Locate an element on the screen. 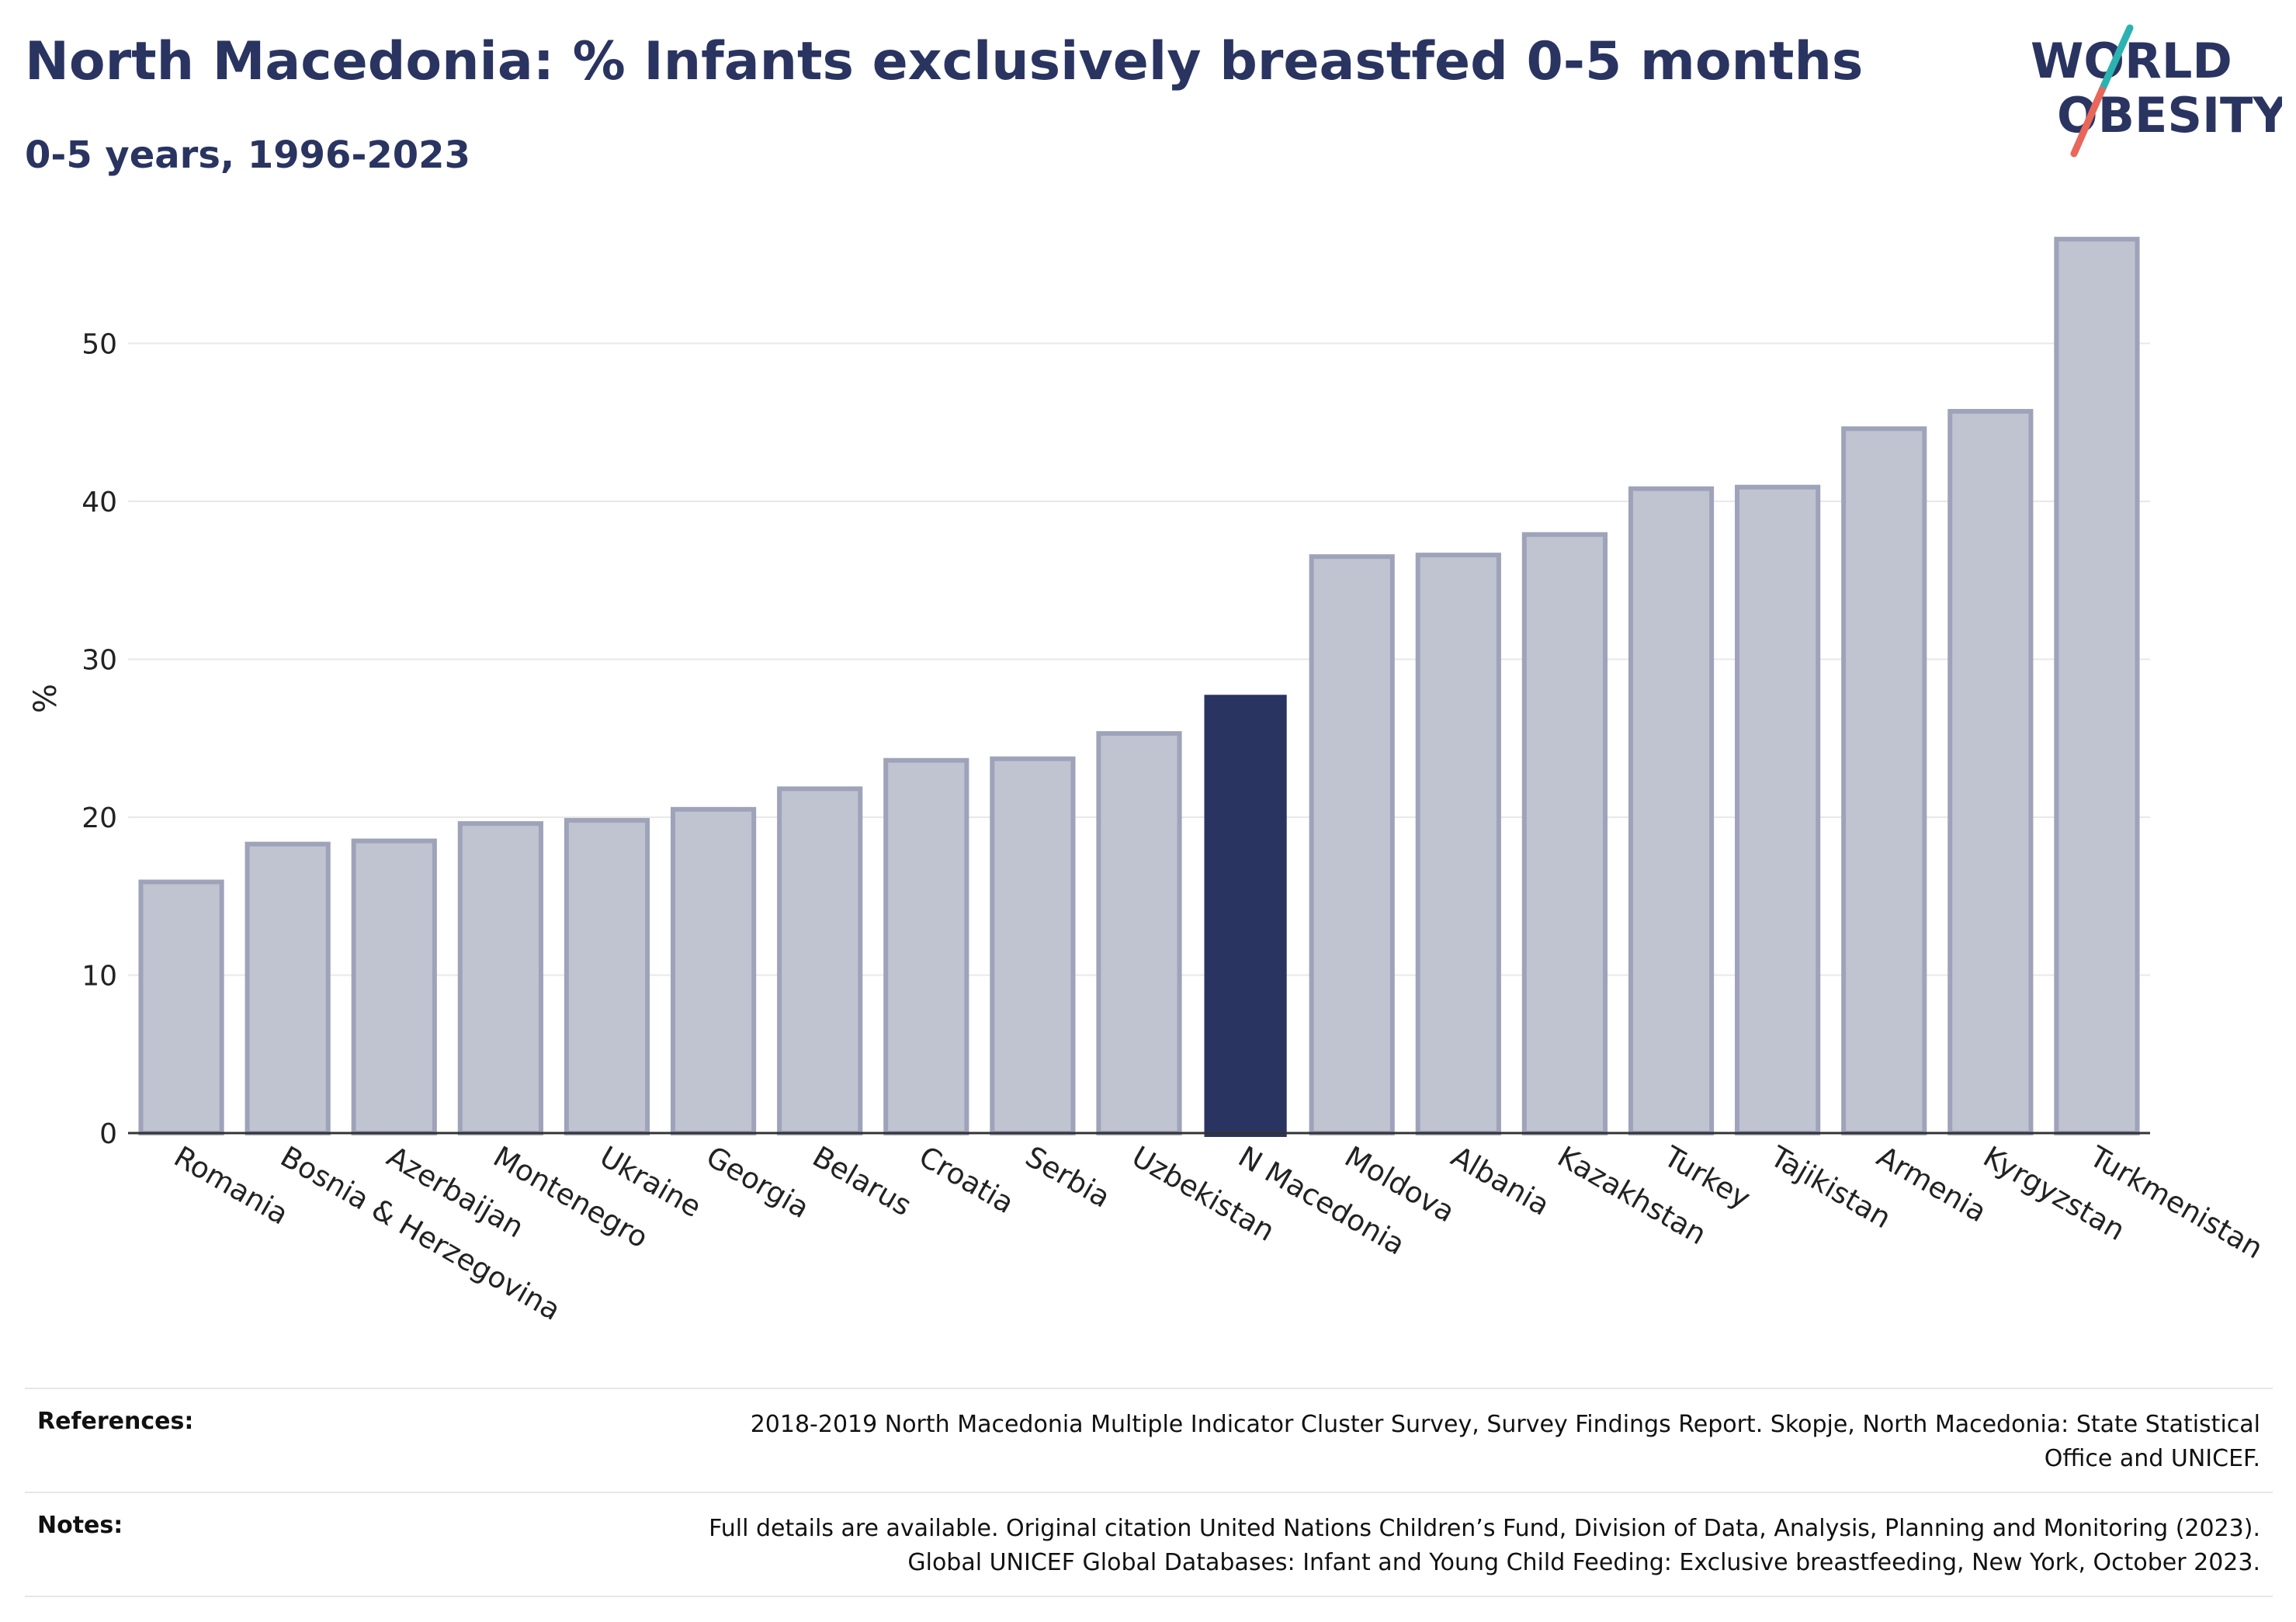 The width and height of the screenshot is (2296, 1622). y-tick-label: 40 is located at coordinates (99, 502).